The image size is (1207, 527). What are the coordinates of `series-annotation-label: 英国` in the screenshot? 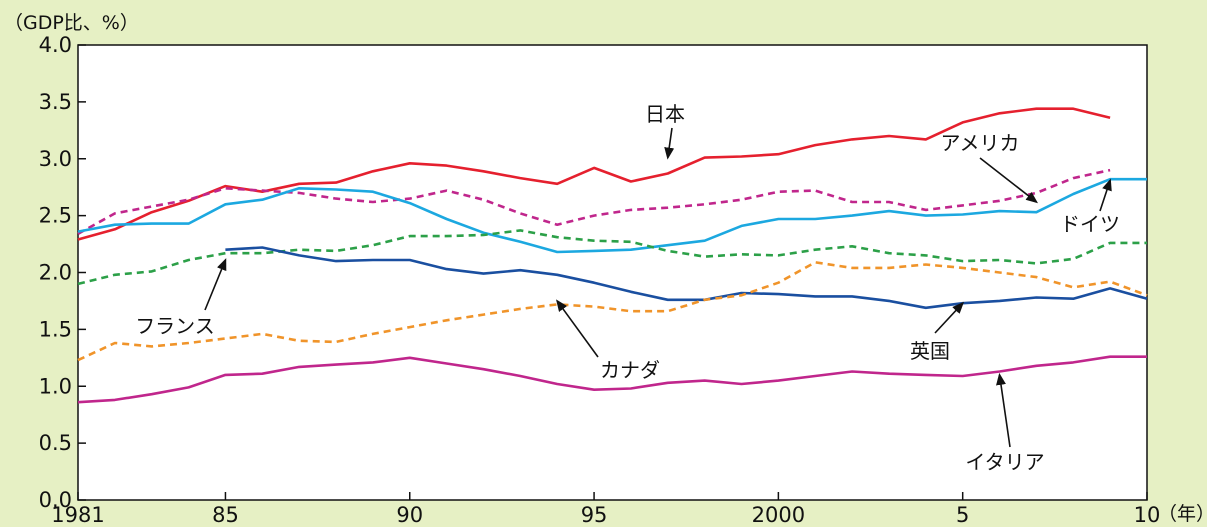 It's located at (930, 351).